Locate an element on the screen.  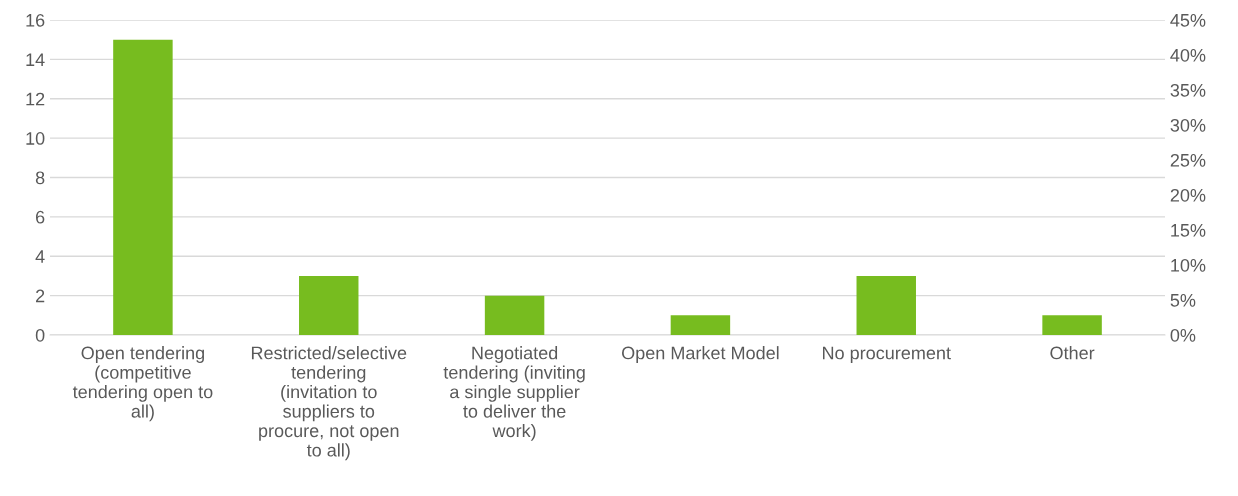
y2-tick-label: 25% is located at coordinates (1188, 160).